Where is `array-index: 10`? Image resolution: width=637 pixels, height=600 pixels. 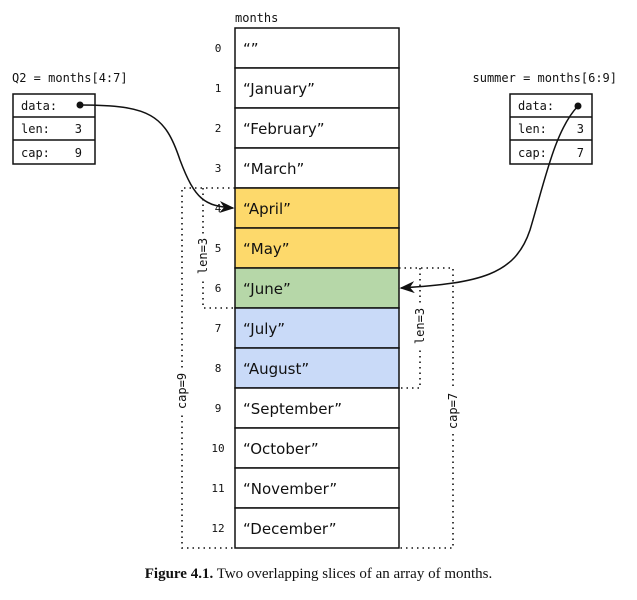
array-index: 10 is located at coordinates (217, 448).